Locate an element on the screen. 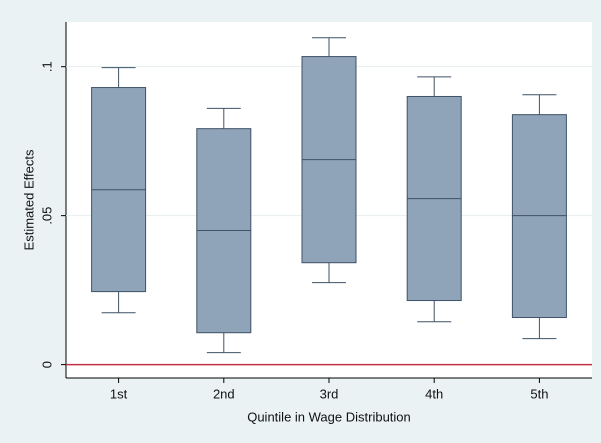  y-tick-label: .05 is located at coordinates (46, 216).